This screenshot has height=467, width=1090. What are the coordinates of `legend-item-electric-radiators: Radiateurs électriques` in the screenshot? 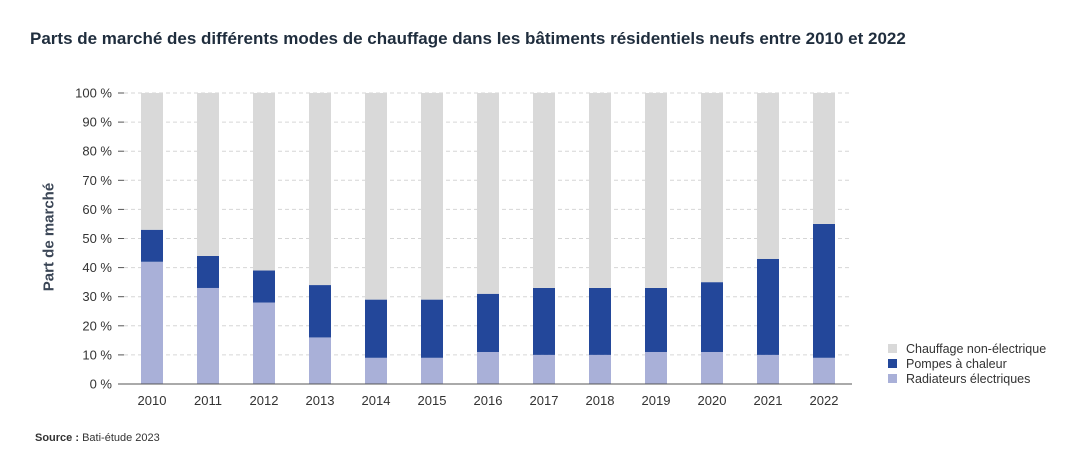 It's located at (967, 378).